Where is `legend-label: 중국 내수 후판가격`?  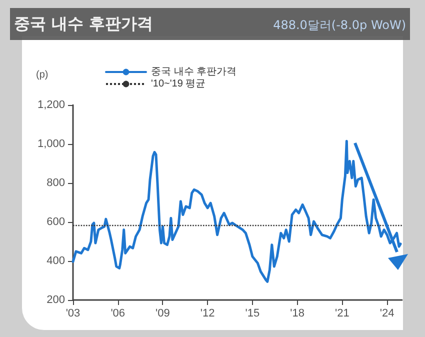
legend-label: 중국 내수 후판가격 is located at coordinates (194, 72).